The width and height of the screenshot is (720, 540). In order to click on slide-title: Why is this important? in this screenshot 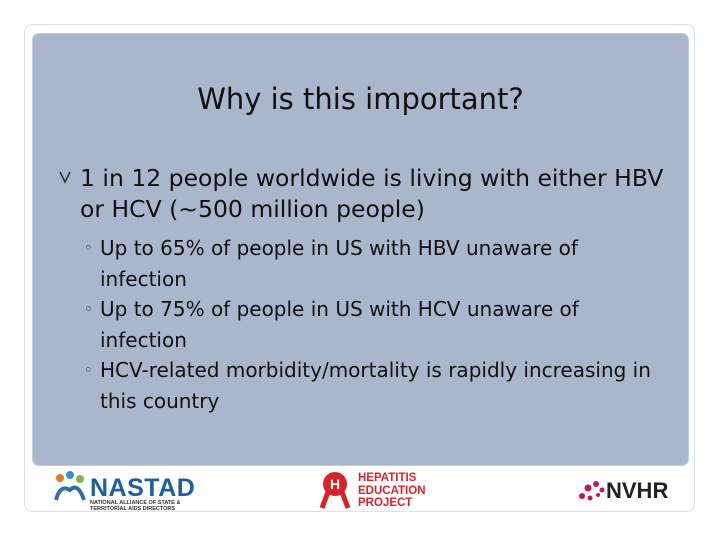, I will do `click(360, 99)`.